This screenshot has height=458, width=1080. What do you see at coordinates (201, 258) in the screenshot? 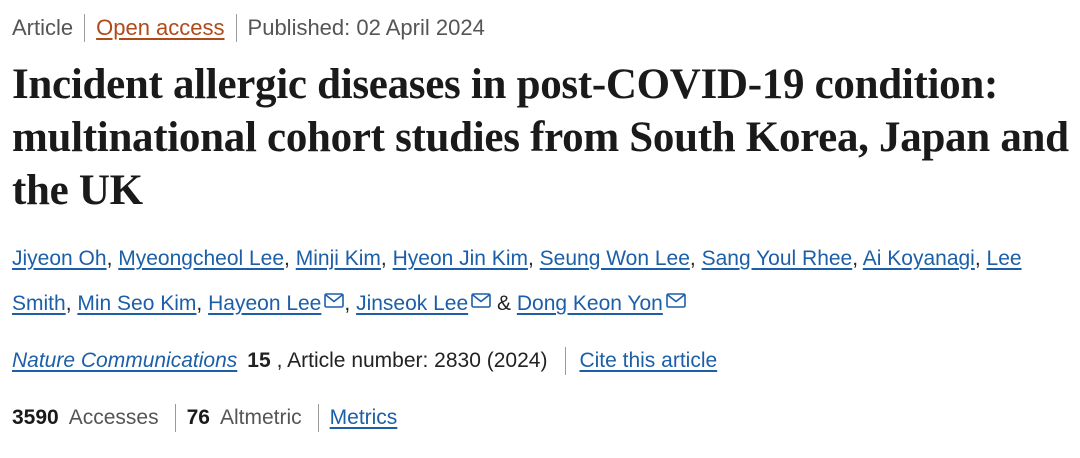
I see `author-link: Myeongcheol Lee` at bounding box center [201, 258].